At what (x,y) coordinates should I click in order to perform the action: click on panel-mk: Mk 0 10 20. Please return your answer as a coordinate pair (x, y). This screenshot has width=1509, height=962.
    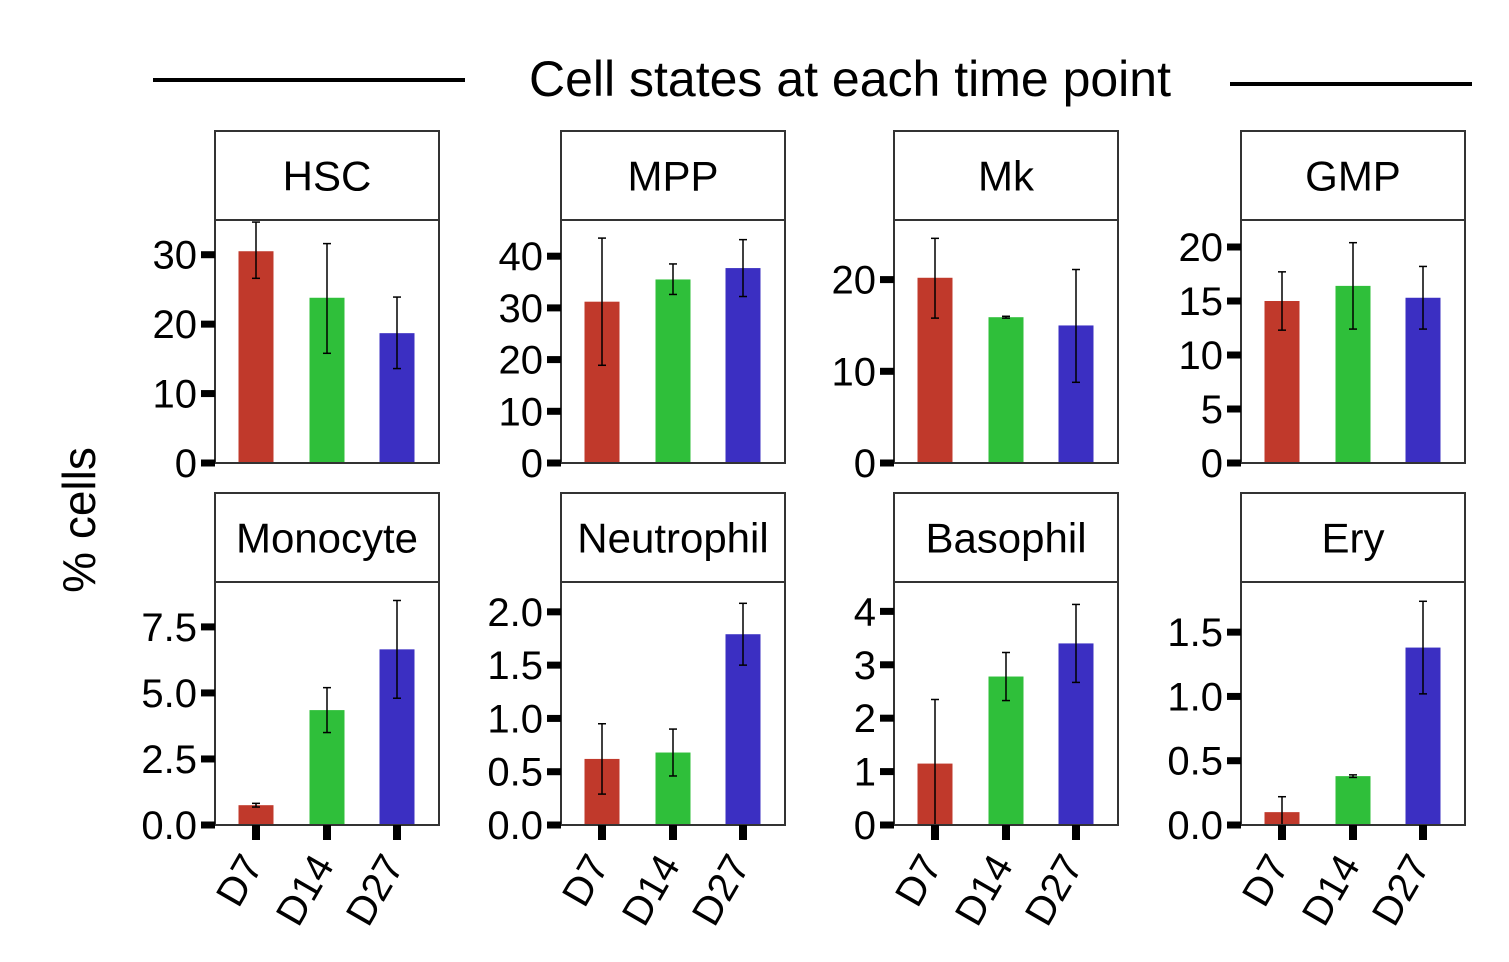
    Looking at the image, I should click on (975, 308).